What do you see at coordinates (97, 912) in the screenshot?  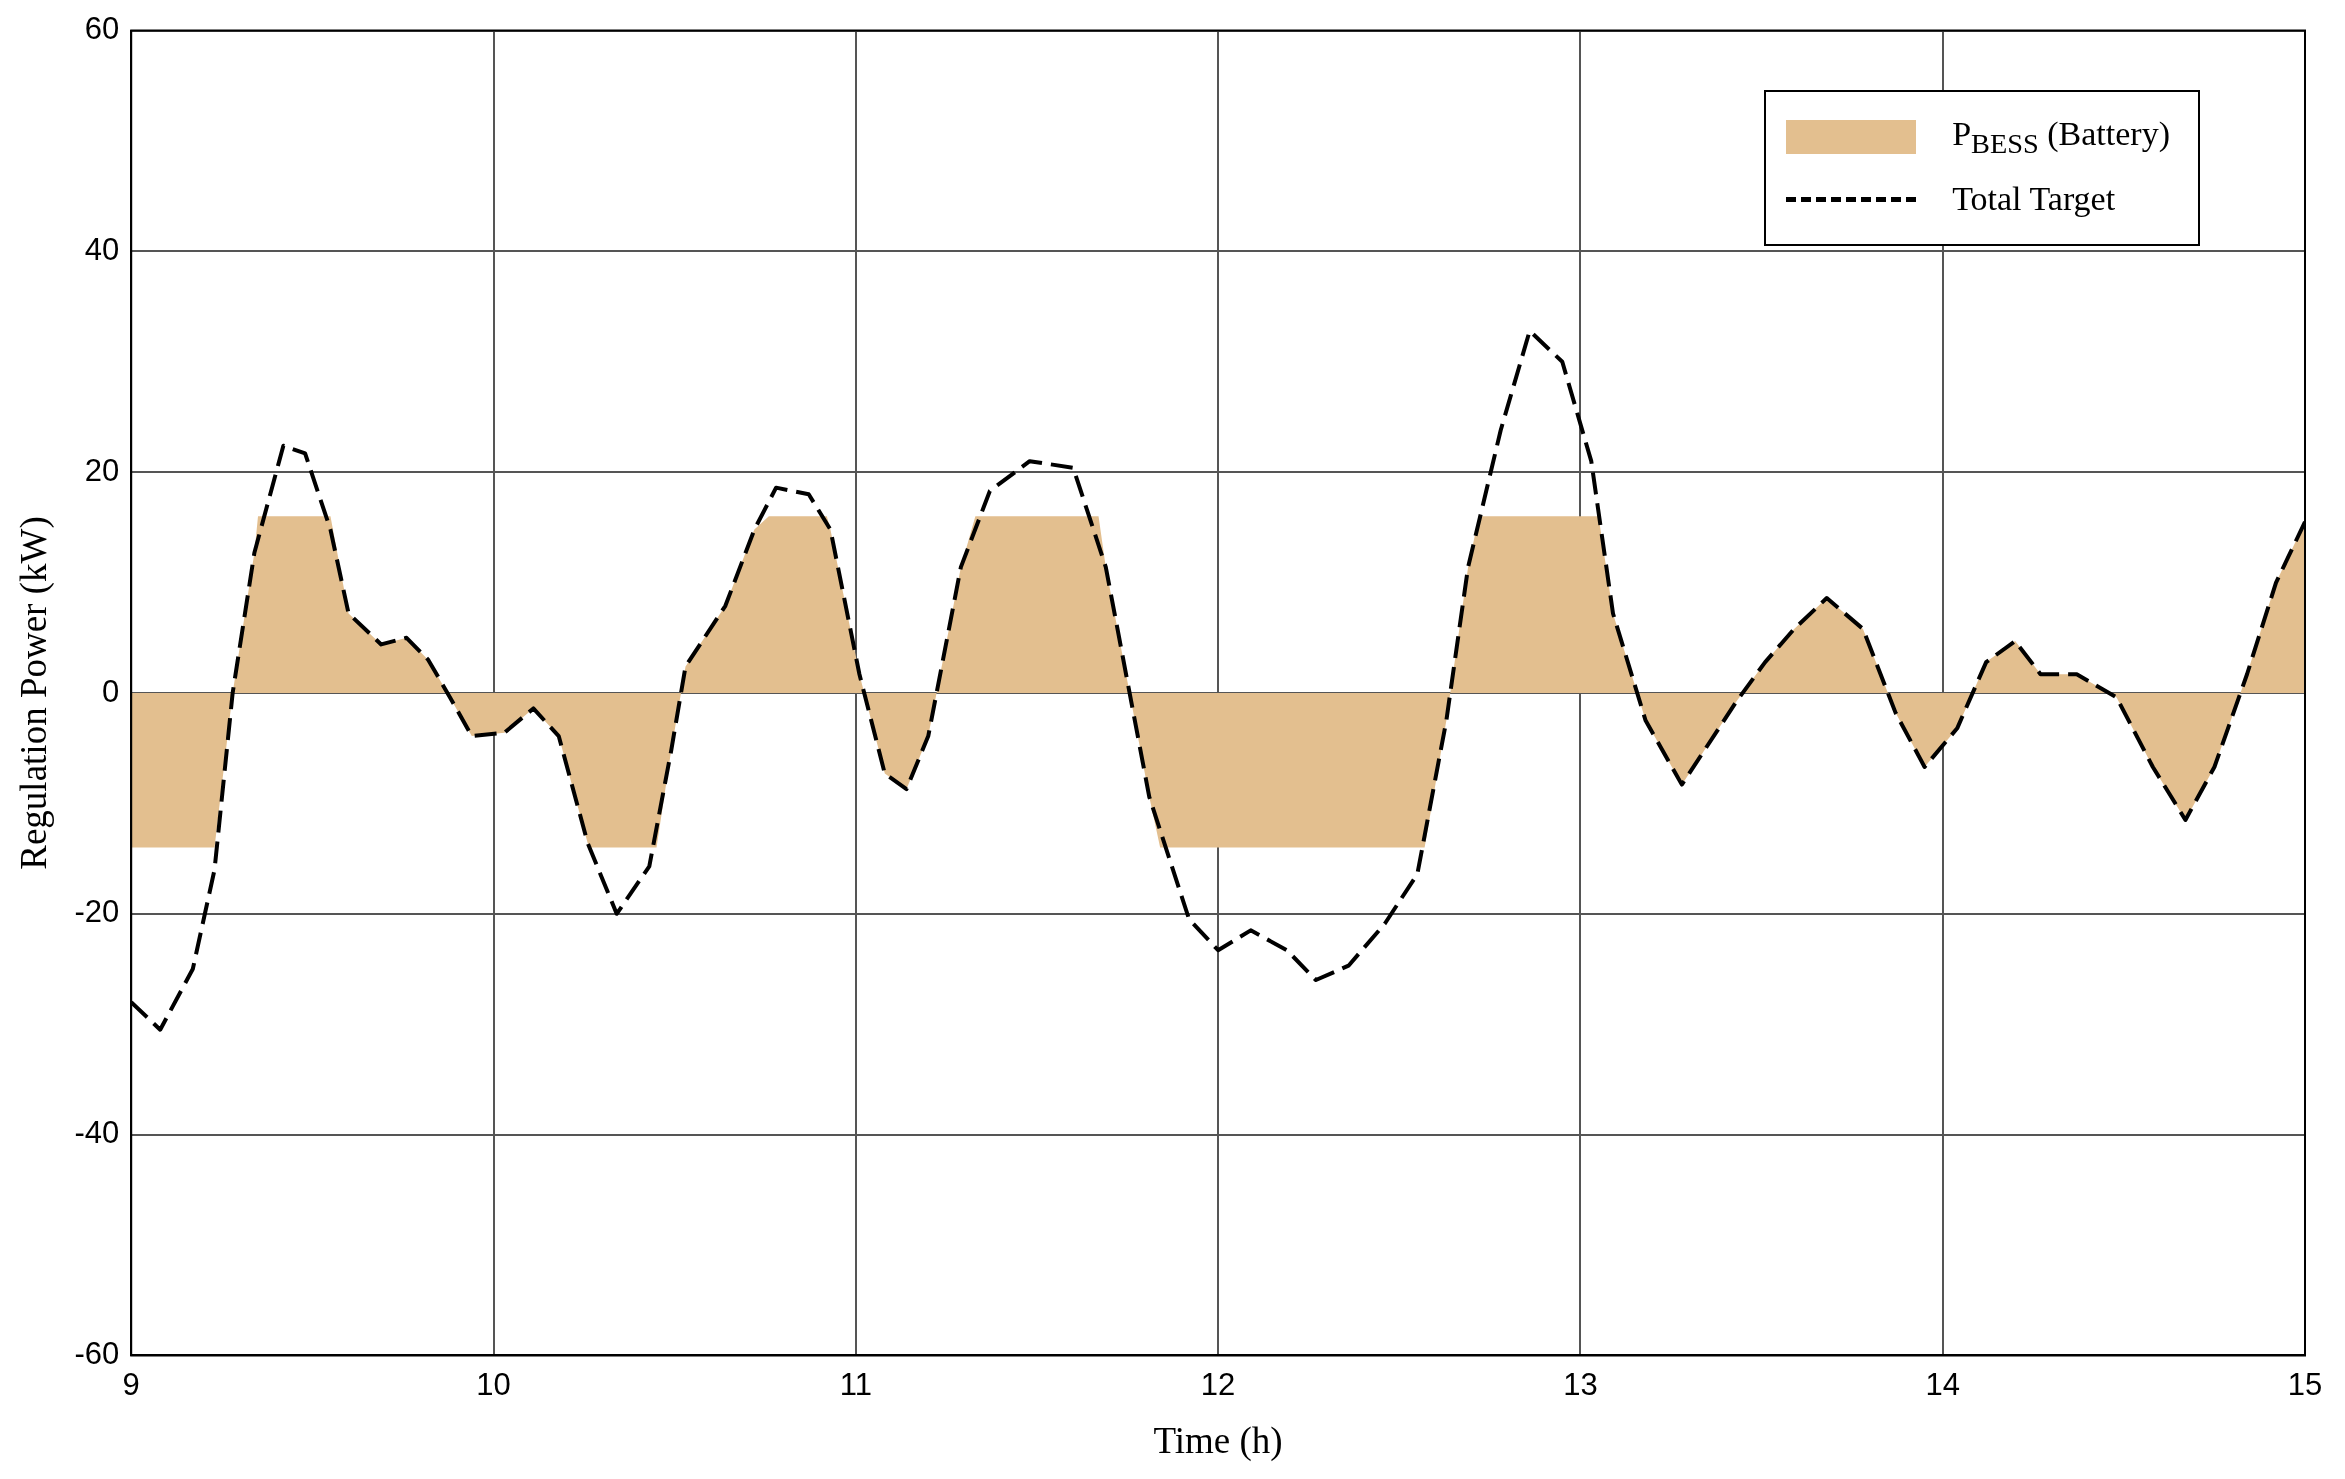 I see `y-tick-label: -20` at bounding box center [97, 912].